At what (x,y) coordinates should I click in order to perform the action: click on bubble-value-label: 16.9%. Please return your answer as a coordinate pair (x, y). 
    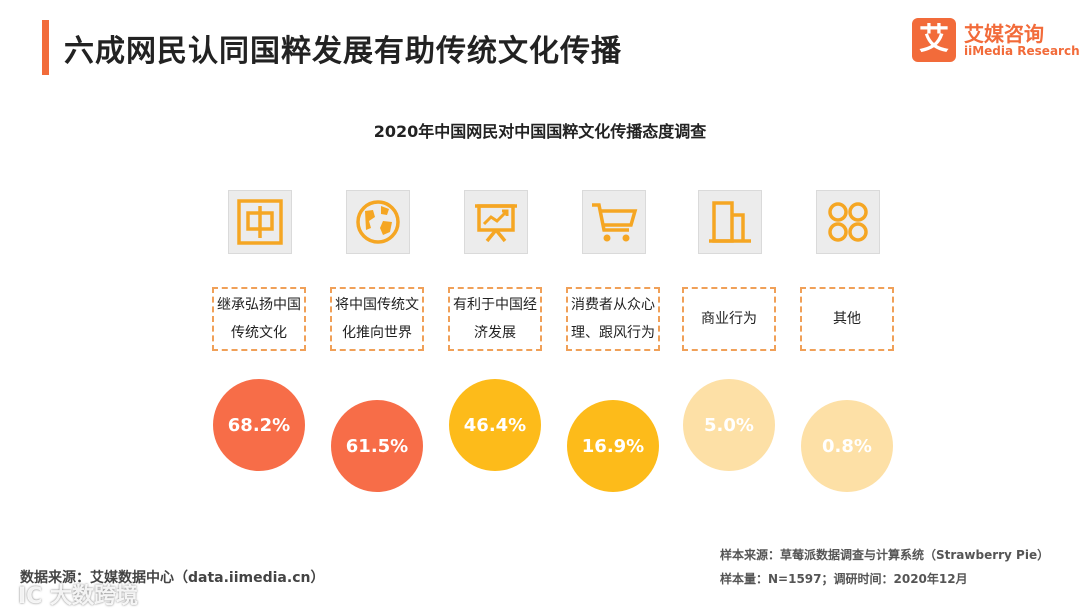
    Looking at the image, I should click on (613, 446).